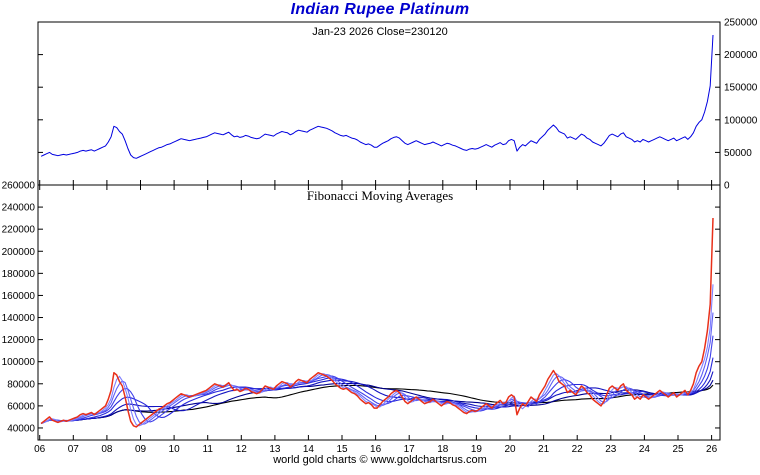  I want to click on x-tick-label: 08, so click(107, 449).